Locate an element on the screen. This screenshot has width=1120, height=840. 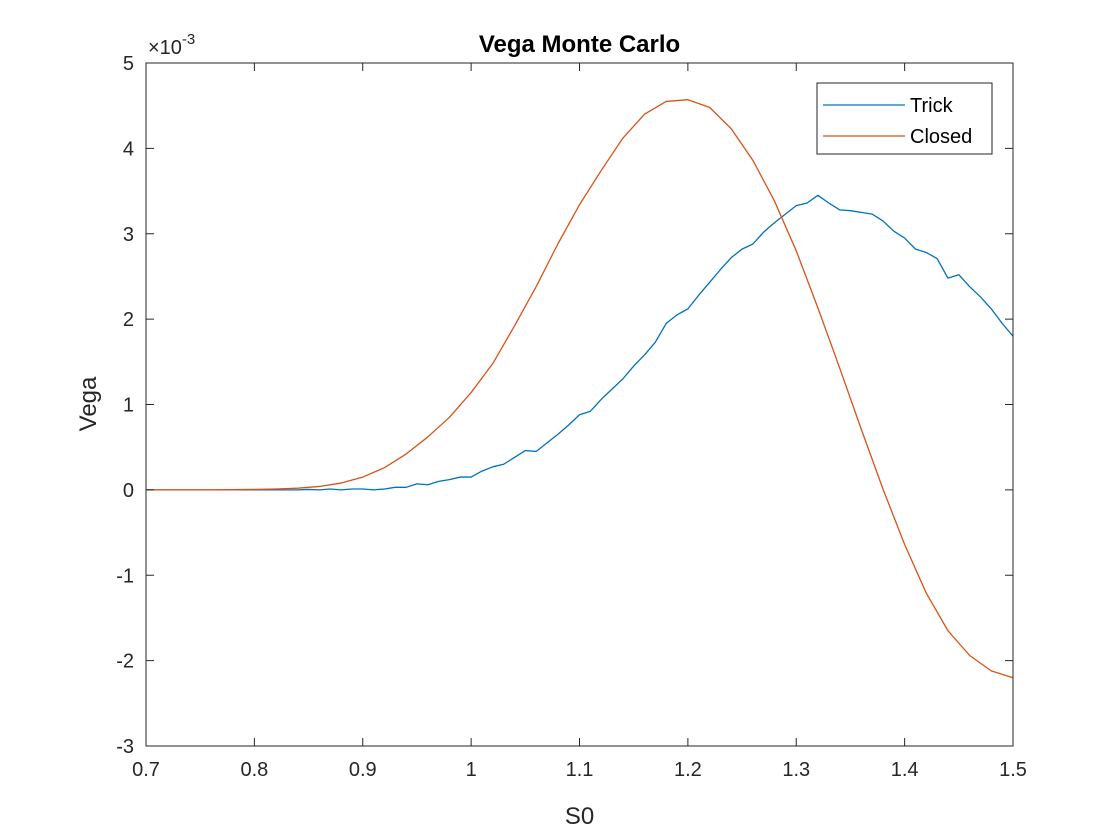
legend-box is located at coordinates (904, 118).